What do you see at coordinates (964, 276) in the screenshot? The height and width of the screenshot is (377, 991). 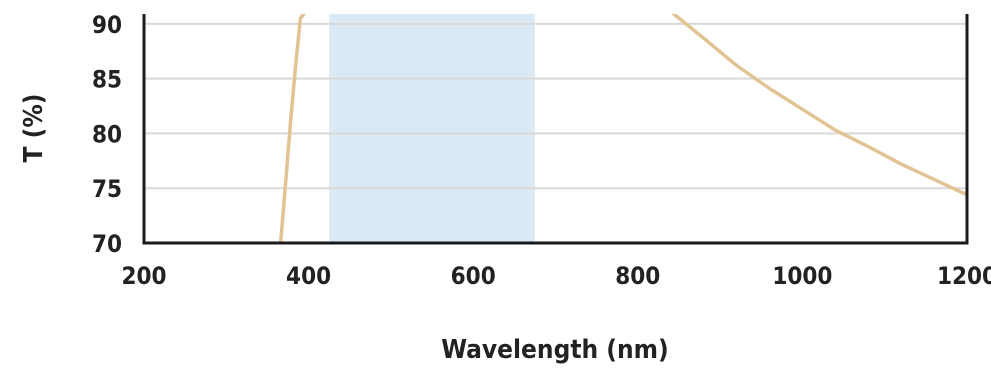 I see `x-tick-label-1200: 1200` at bounding box center [964, 276].